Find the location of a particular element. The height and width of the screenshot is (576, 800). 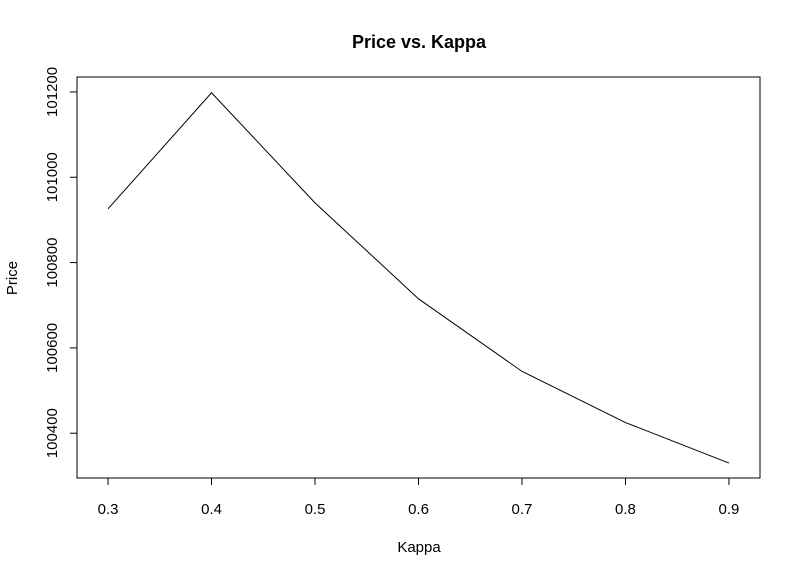

y-tick-label: 100800 is located at coordinates (52, 263).